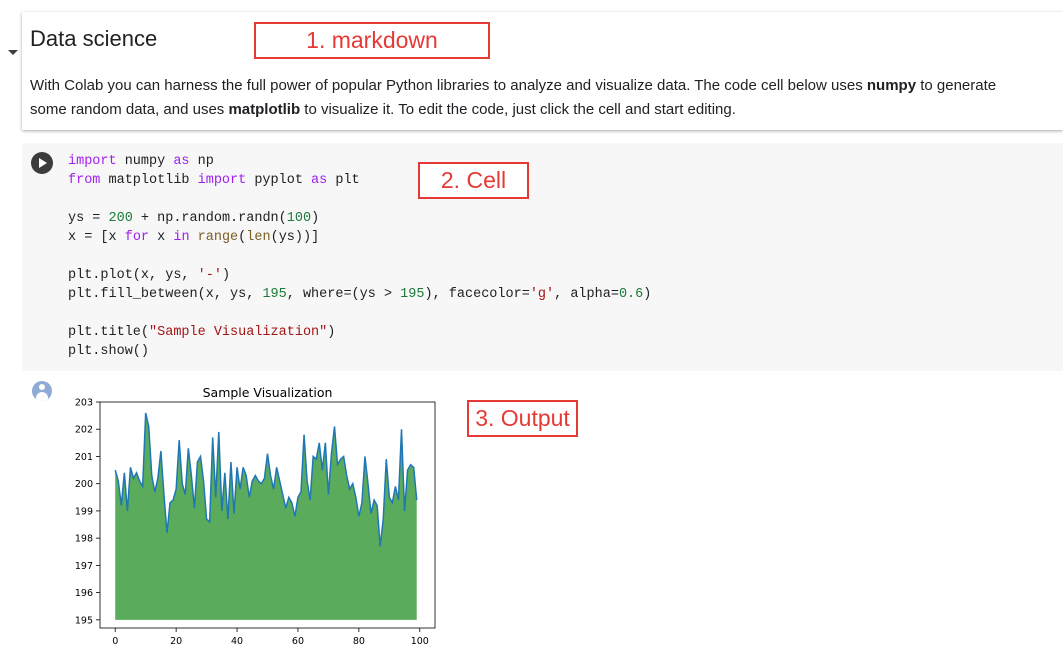  Describe the element at coordinates (176, 640) in the screenshot. I see `x-tick-label: 20` at that location.